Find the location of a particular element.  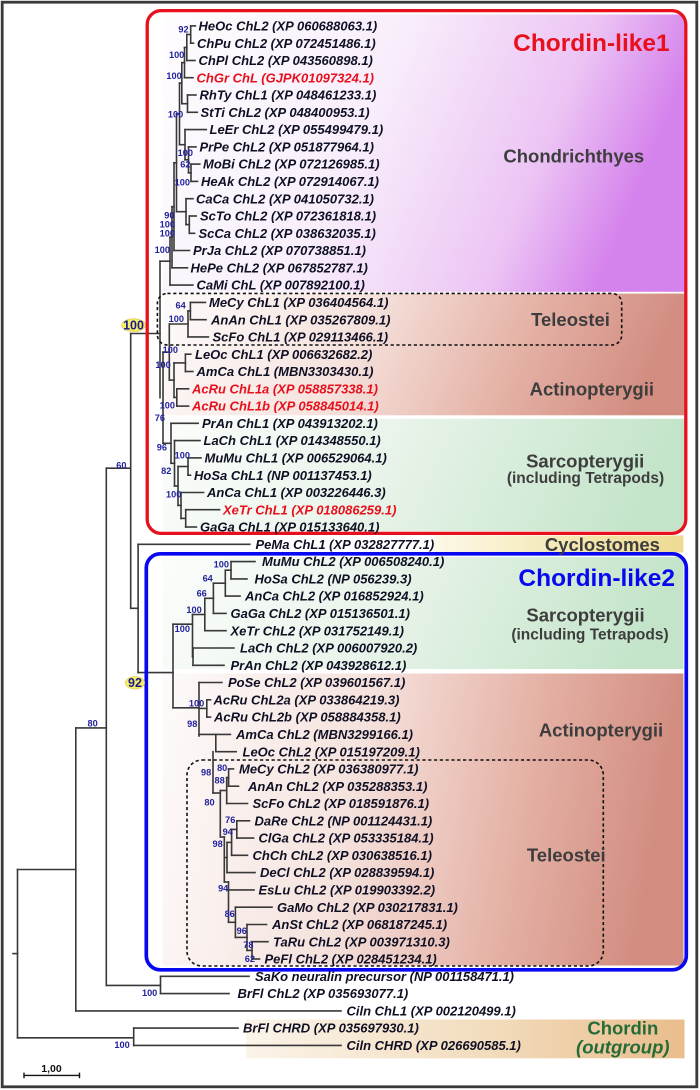

svg-text: Chondrichthyes is located at coordinates (573, 156).